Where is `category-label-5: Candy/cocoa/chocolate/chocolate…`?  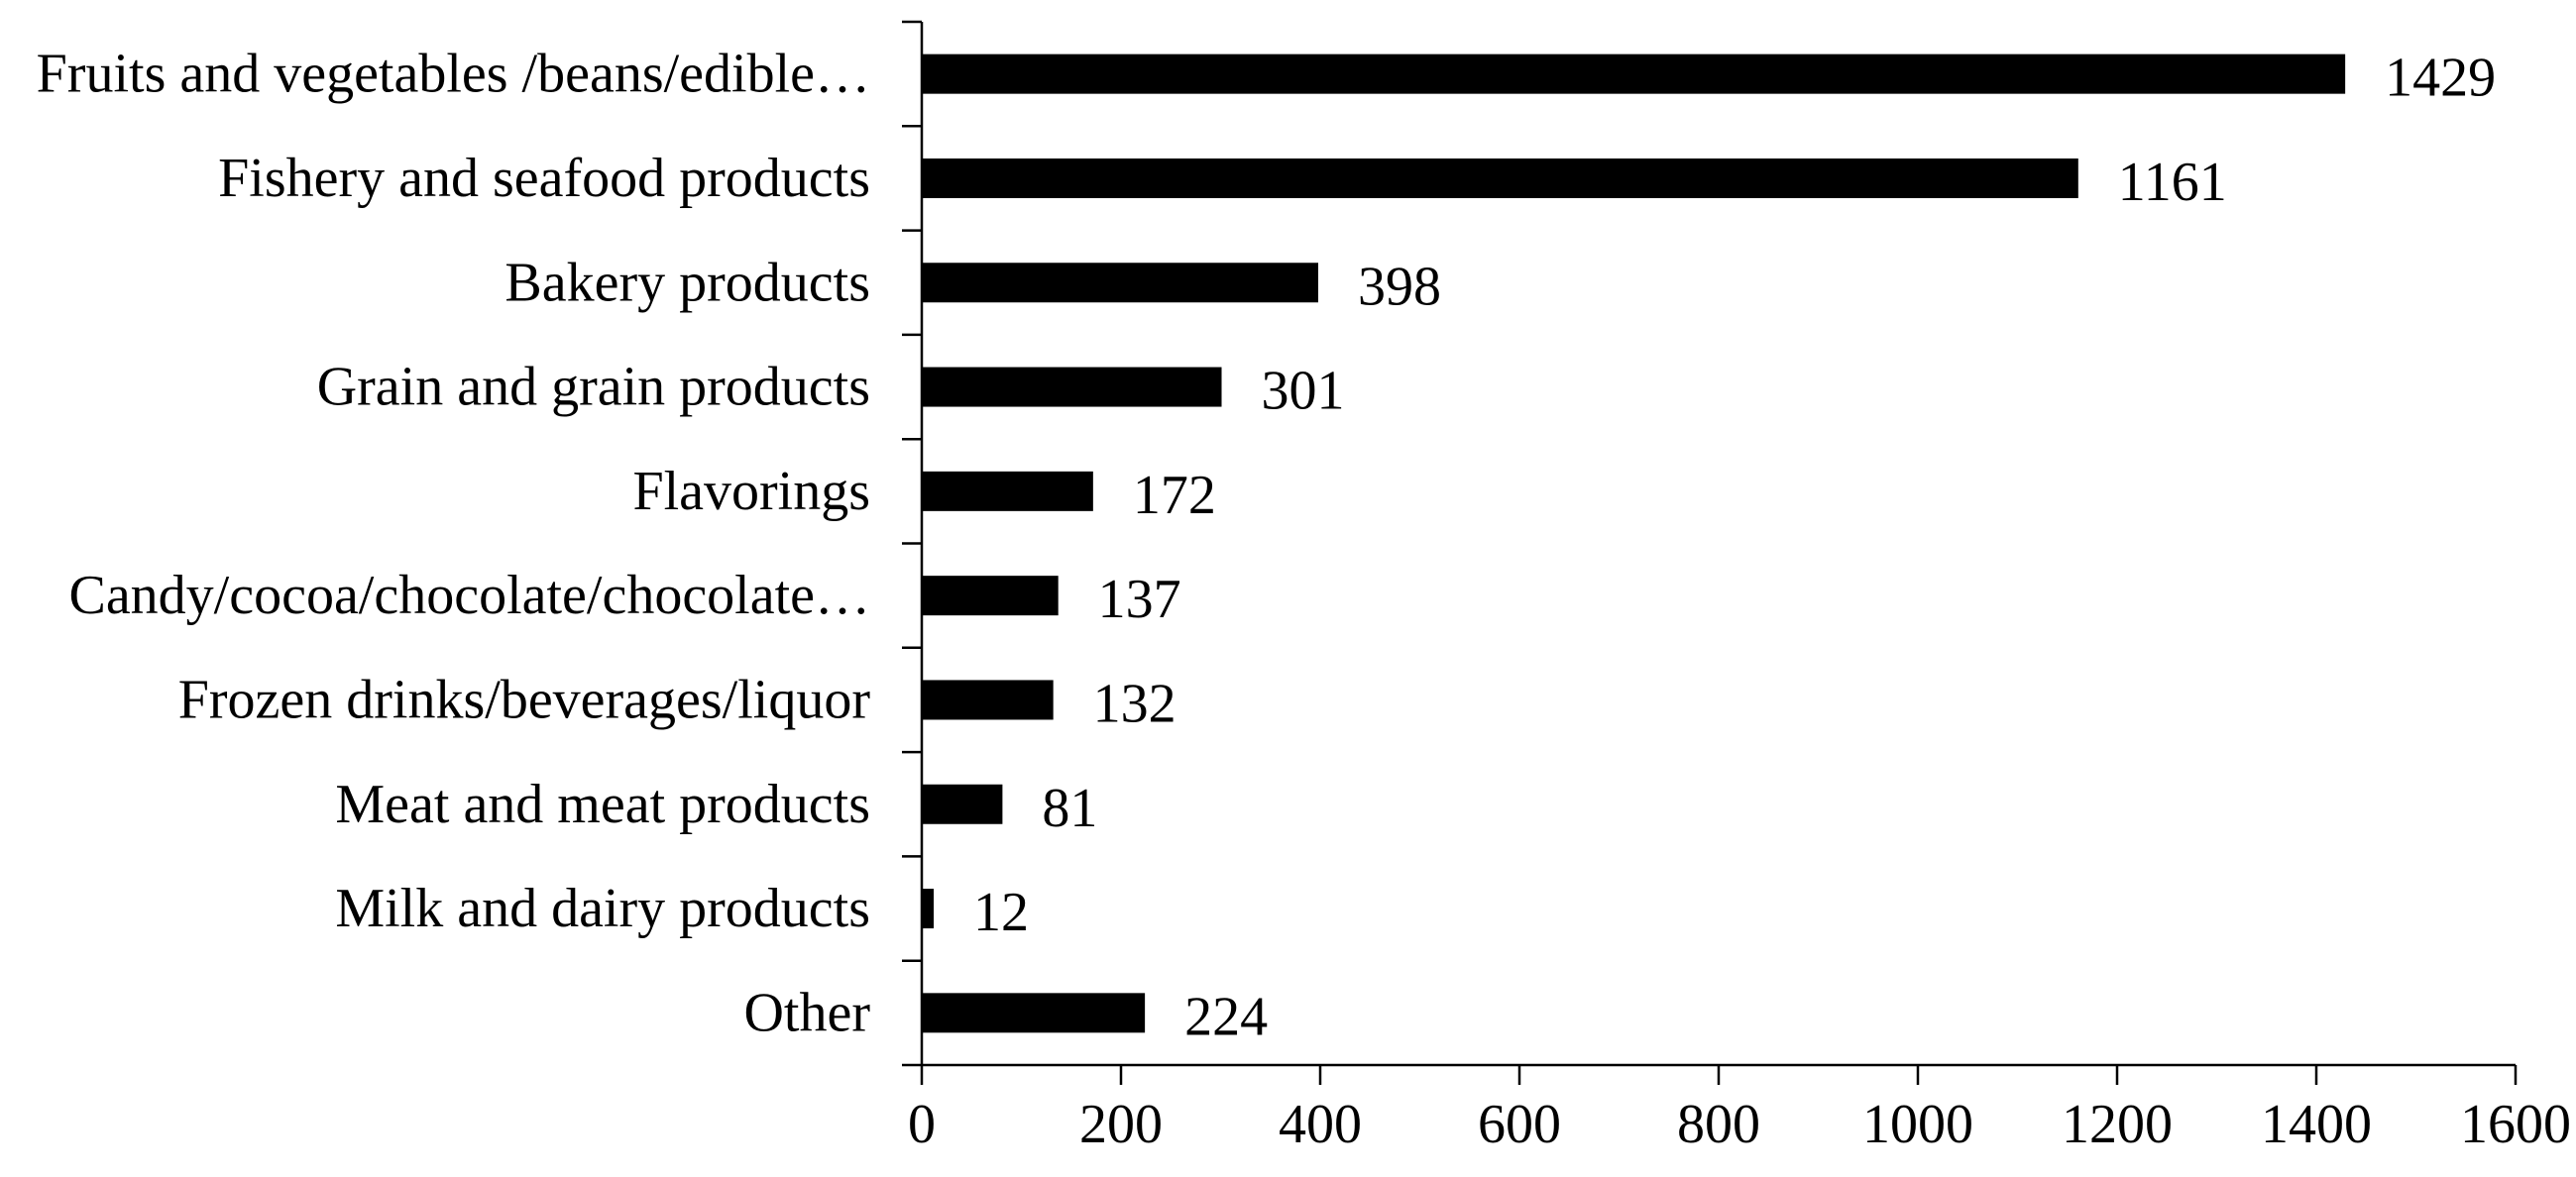
category-label-5: Candy/cocoa/chocolate/chocolate… is located at coordinates (469, 595).